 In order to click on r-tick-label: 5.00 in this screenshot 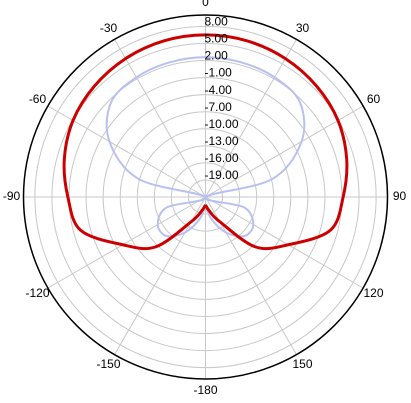, I will do `click(217, 39)`.